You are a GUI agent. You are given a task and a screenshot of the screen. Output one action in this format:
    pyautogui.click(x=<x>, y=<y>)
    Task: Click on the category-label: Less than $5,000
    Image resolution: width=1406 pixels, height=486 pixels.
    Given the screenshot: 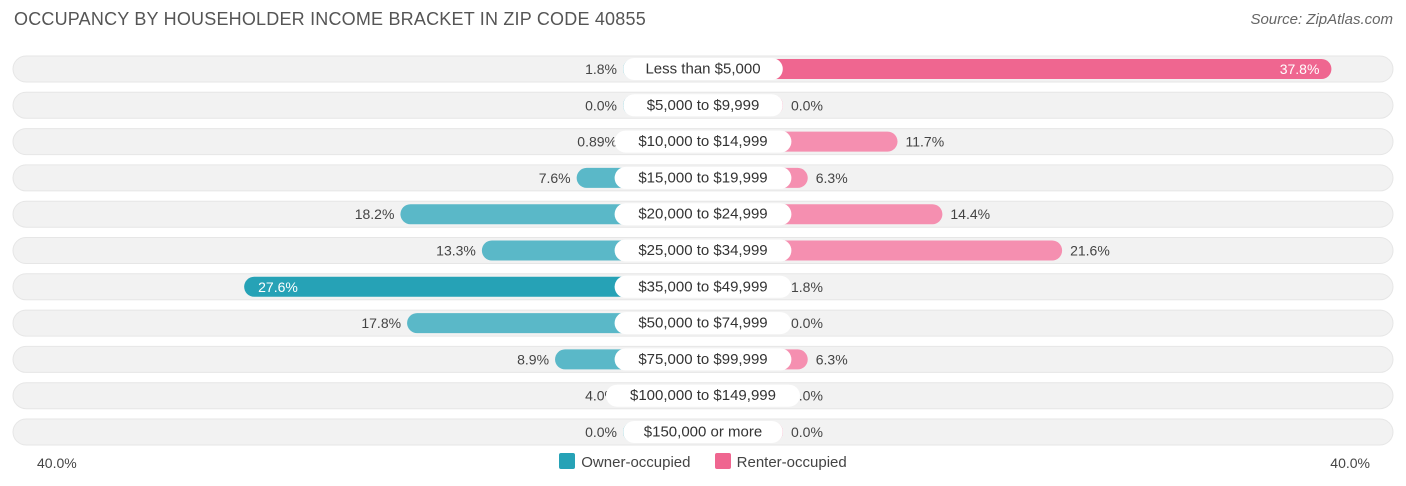 What is the action you would take?
    pyautogui.click(x=702, y=69)
    